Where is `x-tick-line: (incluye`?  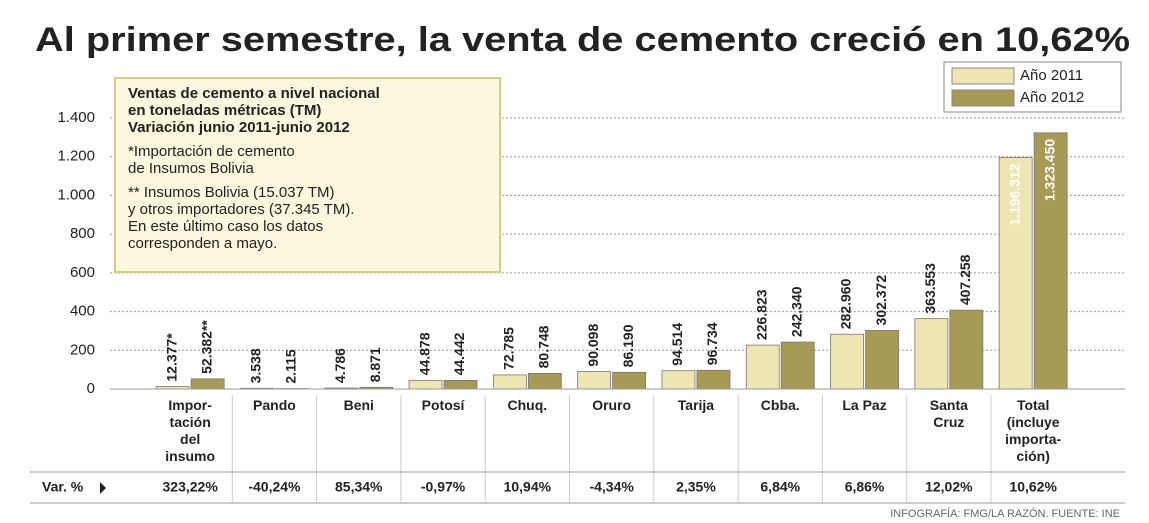
x-tick-line: (incluye is located at coordinates (1033, 422).